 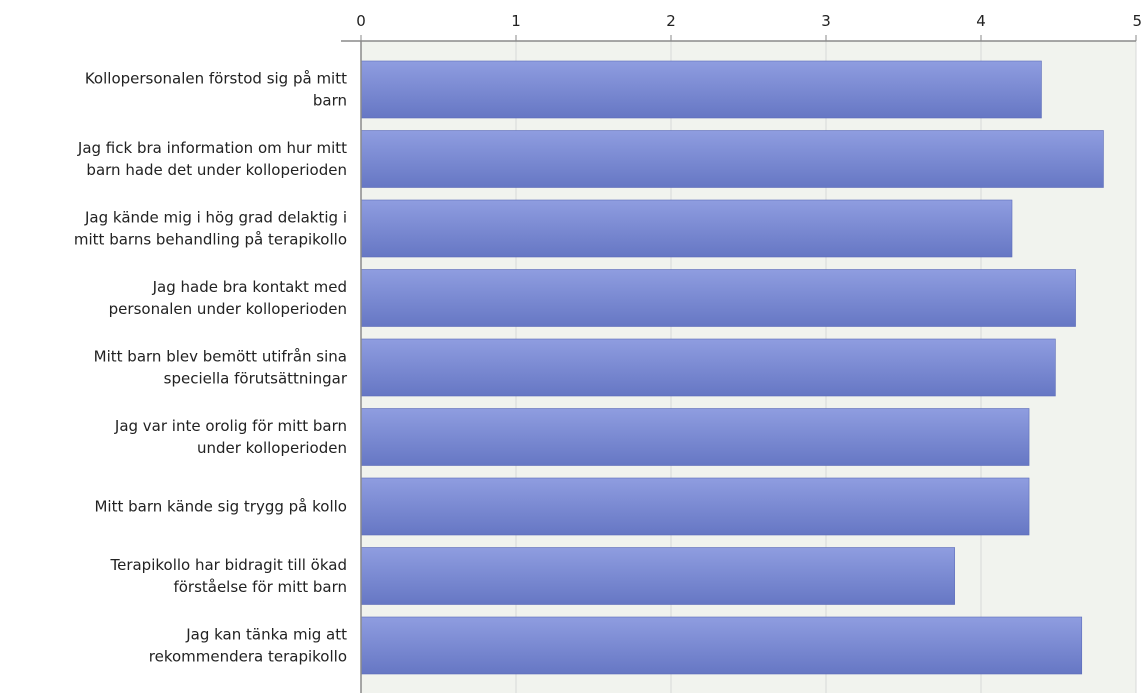 I want to click on x-tick-label: 5, so click(x=1137, y=21).